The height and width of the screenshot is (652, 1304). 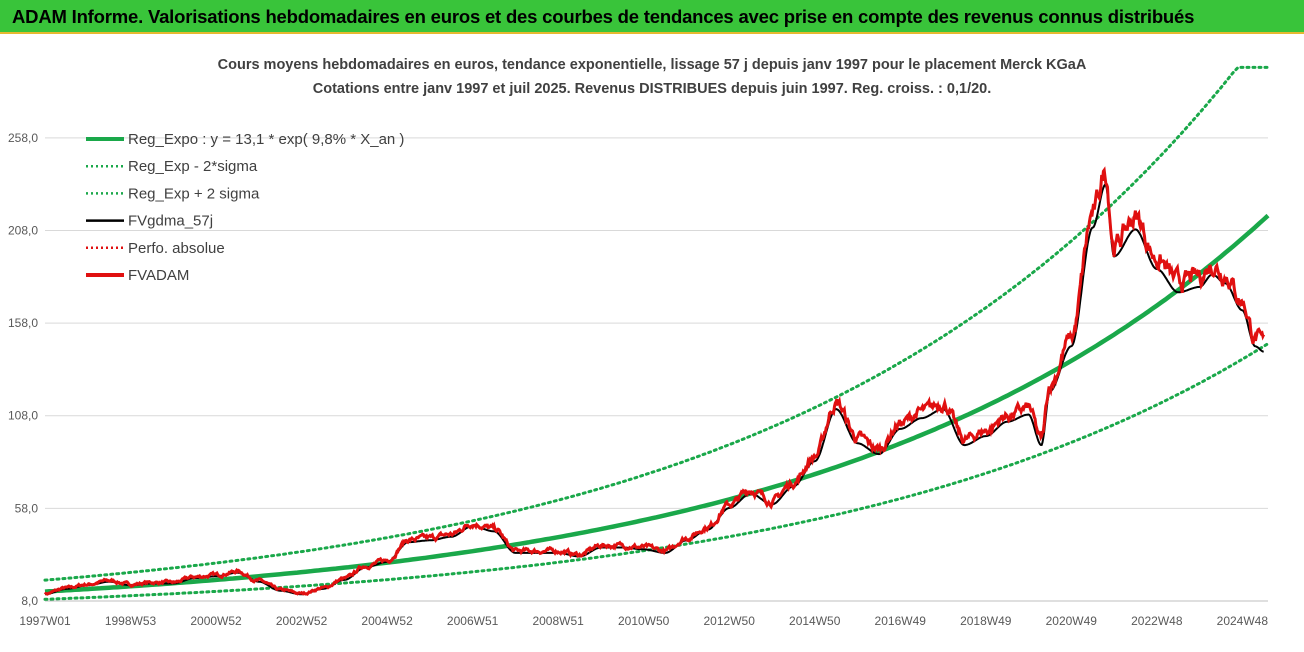 I want to click on x-tick-label: 2006W51, so click(x=473, y=621).